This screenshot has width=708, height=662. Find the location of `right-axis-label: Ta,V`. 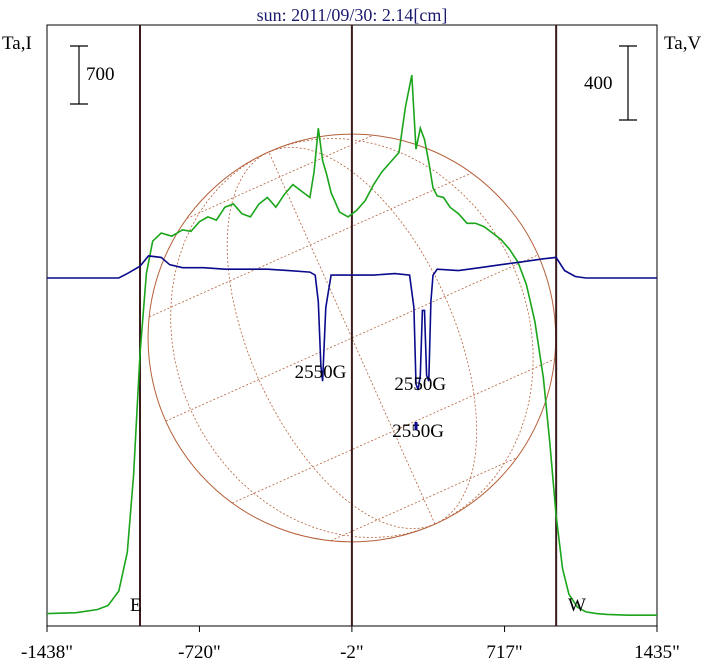

right-axis-label: Ta,V is located at coordinates (682, 43).